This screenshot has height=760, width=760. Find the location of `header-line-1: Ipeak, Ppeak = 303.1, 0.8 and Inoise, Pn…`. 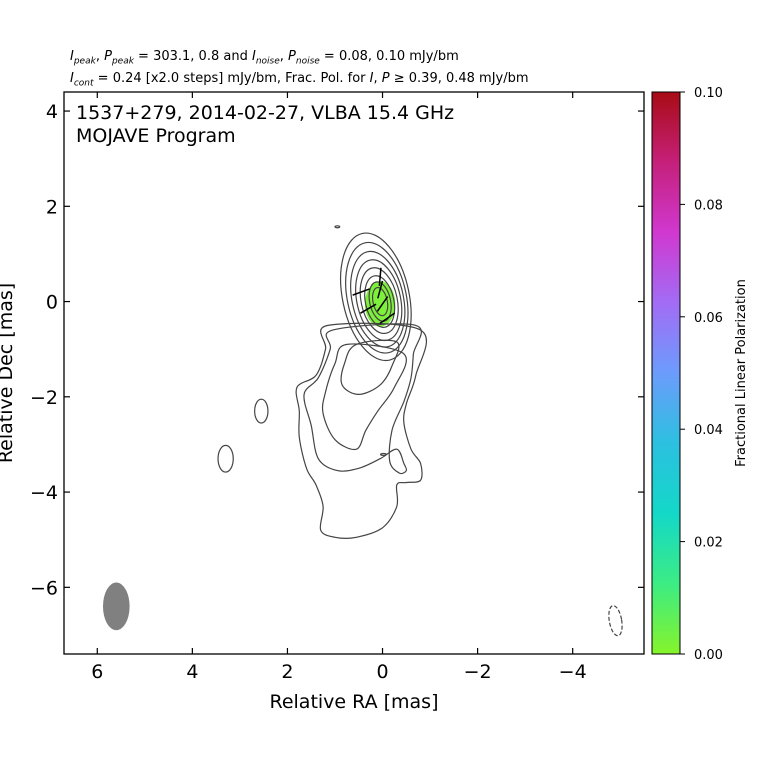

header-line-1: Ipeak, Ppeak = 303.1, 0.8 and Inoise, Pn… is located at coordinates (264, 58).